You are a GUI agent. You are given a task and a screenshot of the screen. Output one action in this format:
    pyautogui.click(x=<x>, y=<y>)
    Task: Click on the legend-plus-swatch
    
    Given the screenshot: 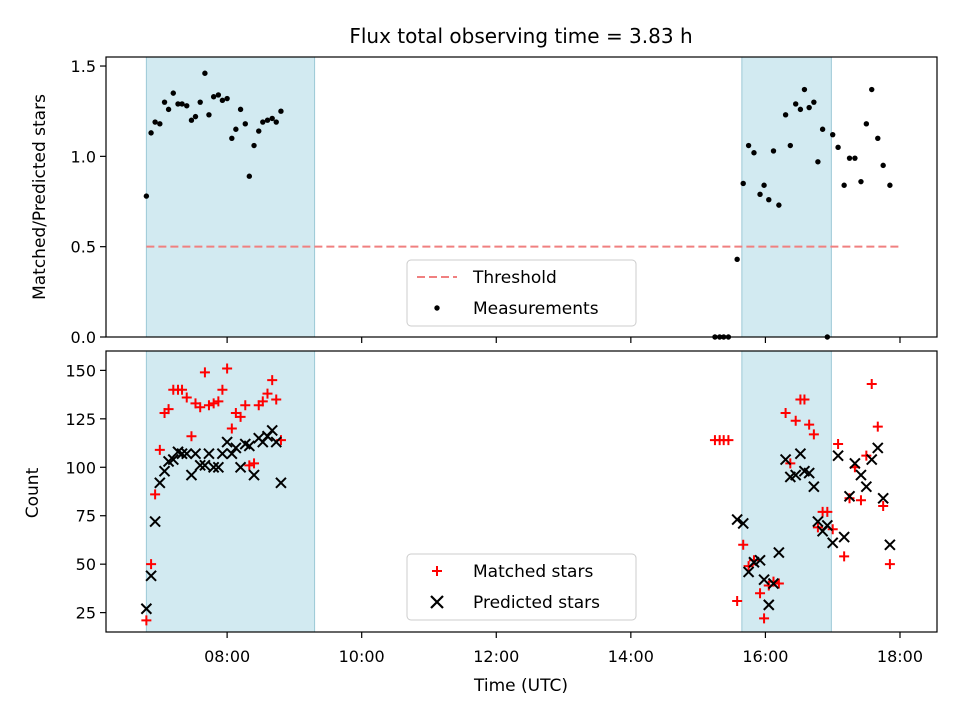 What is the action you would take?
    pyautogui.click(x=437, y=571)
    